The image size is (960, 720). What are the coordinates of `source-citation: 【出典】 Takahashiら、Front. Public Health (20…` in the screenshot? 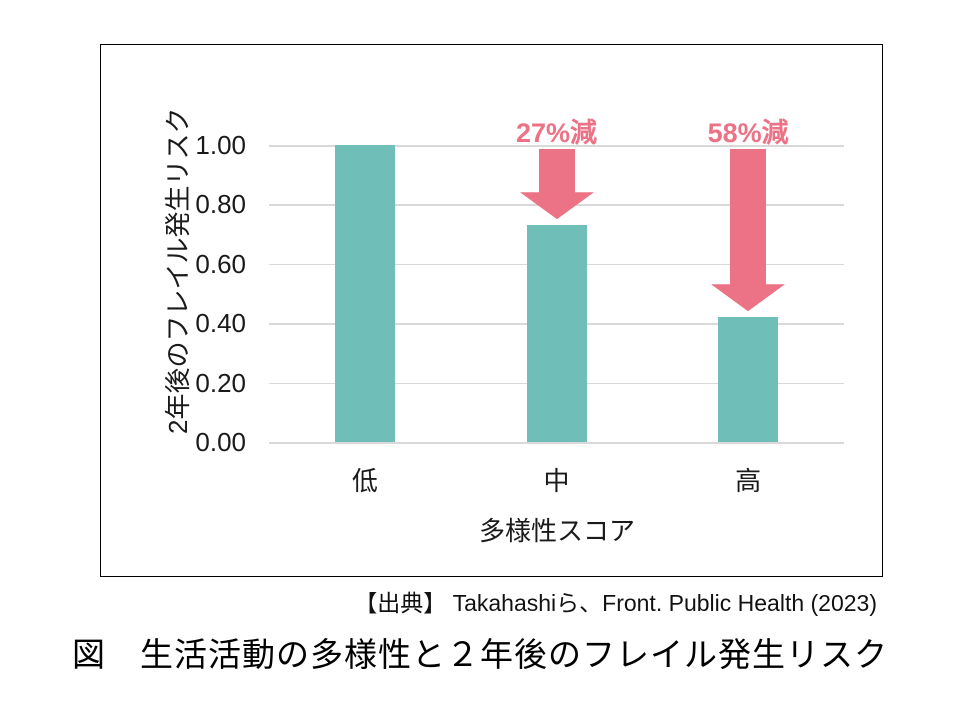 It's located at (615, 603).